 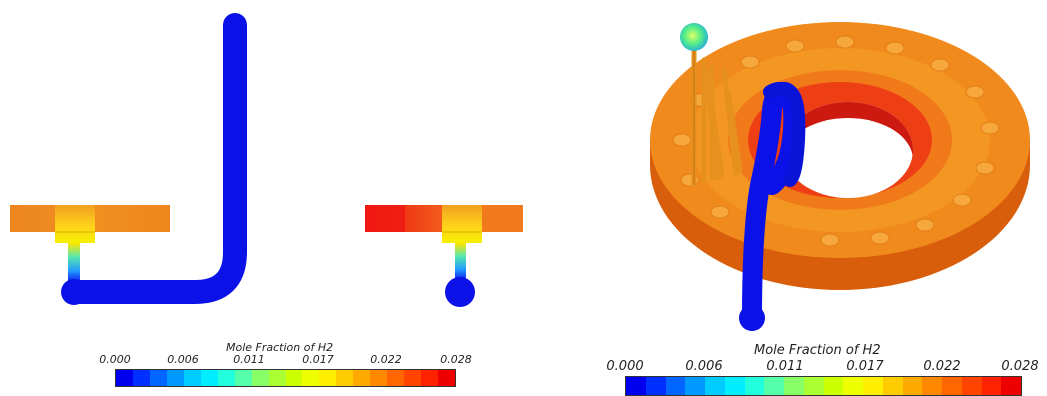 I want to click on ring-hole, so click(x=848, y=150).